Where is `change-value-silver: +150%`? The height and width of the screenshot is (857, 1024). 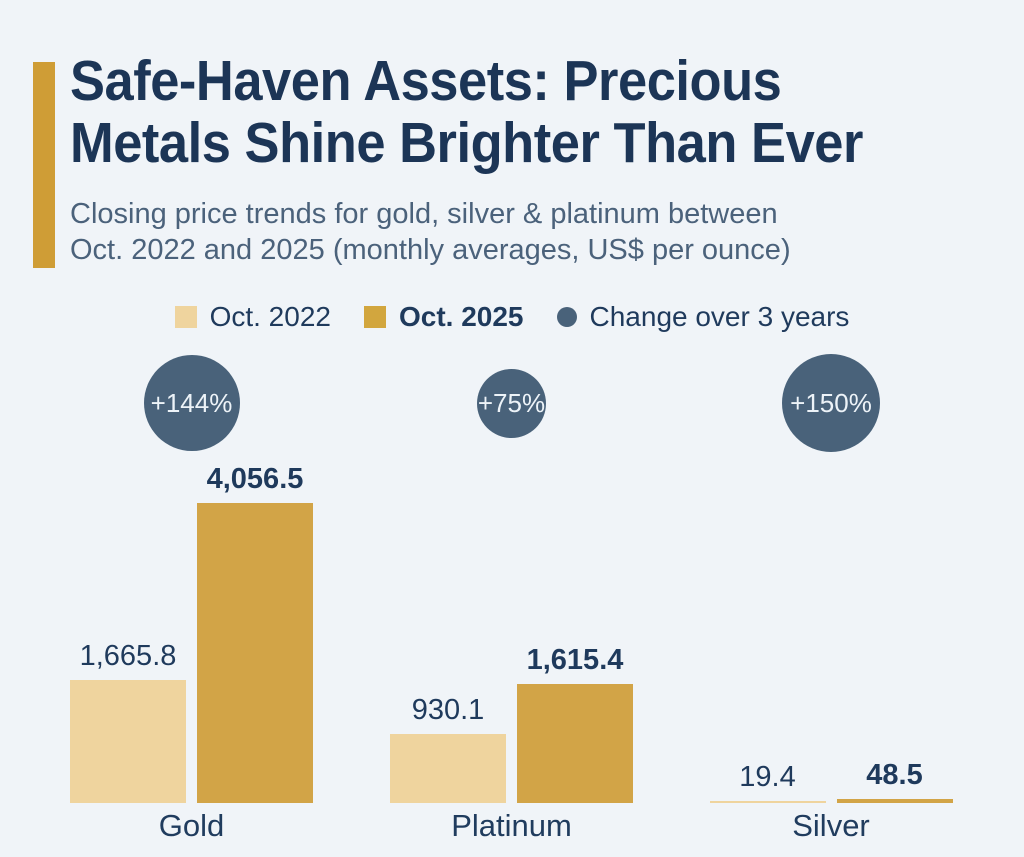
change-value-silver: +150% is located at coordinates (831, 402).